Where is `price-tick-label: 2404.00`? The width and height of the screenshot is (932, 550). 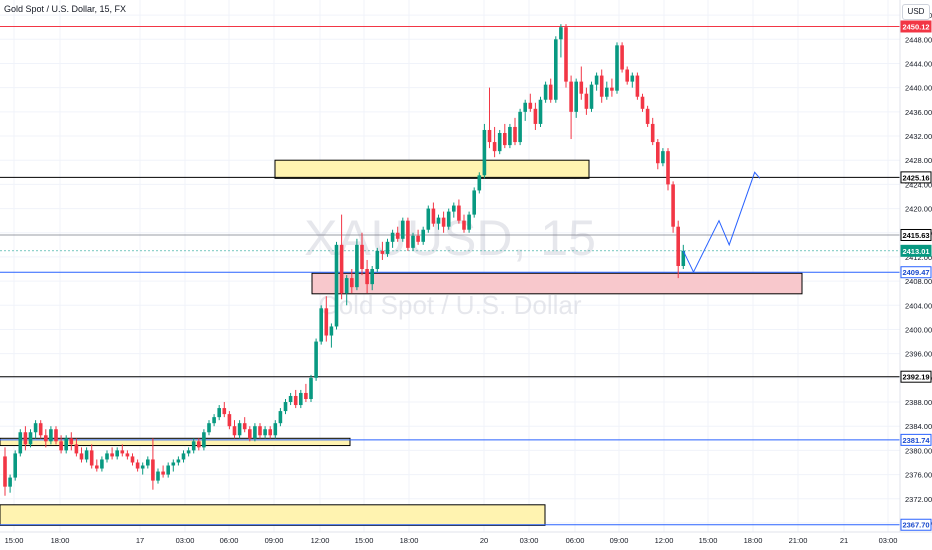
price-tick-label: 2404.00 is located at coordinates (918, 305).